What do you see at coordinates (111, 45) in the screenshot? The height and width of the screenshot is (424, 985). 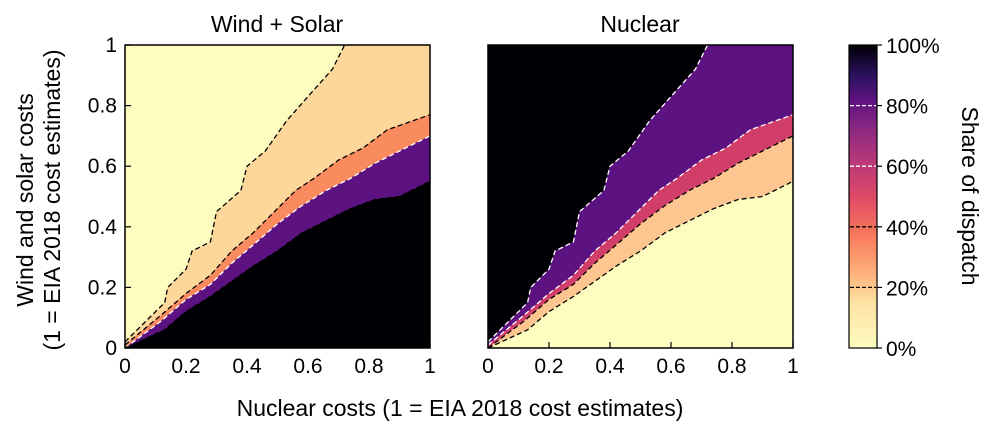 I see `y-tick-label: 1` at bounding box center [111, 45].